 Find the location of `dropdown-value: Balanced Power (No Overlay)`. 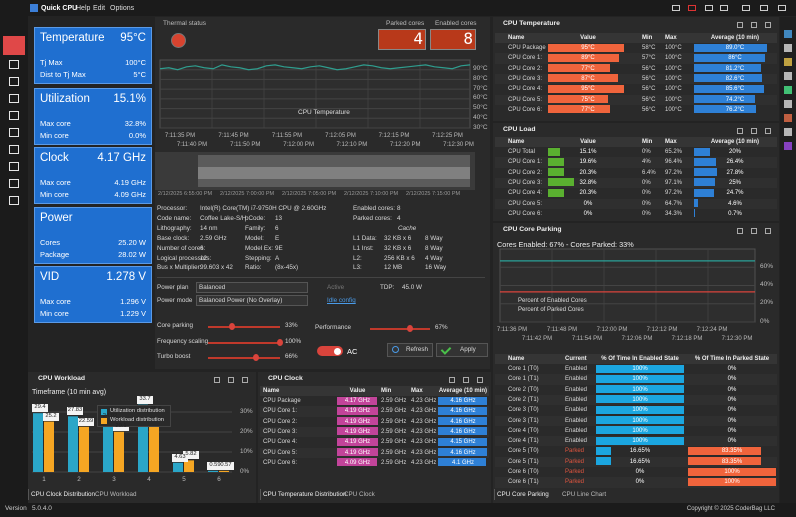

dropdown-value: Balanced Power (No Overlay) is located at coordinates (241, 300).